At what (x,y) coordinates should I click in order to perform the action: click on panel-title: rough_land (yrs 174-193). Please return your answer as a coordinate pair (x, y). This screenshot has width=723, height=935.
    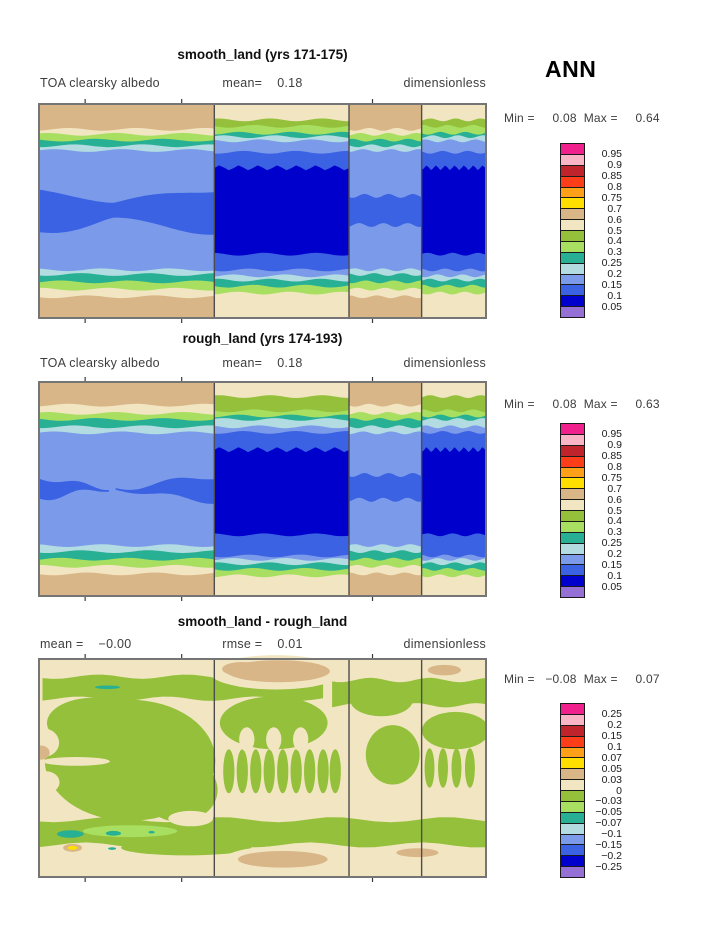
    Looking at the image, I should click on (262, 338).